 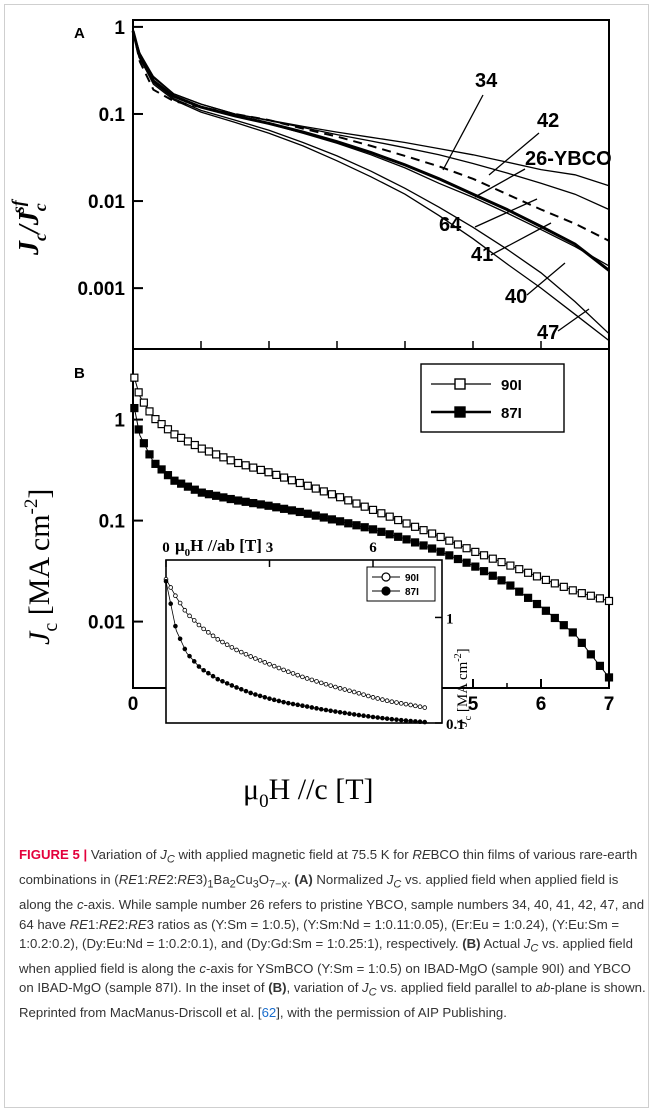 I want to click on panel-b-xtick-label: 5, so click(x=473, y=704).